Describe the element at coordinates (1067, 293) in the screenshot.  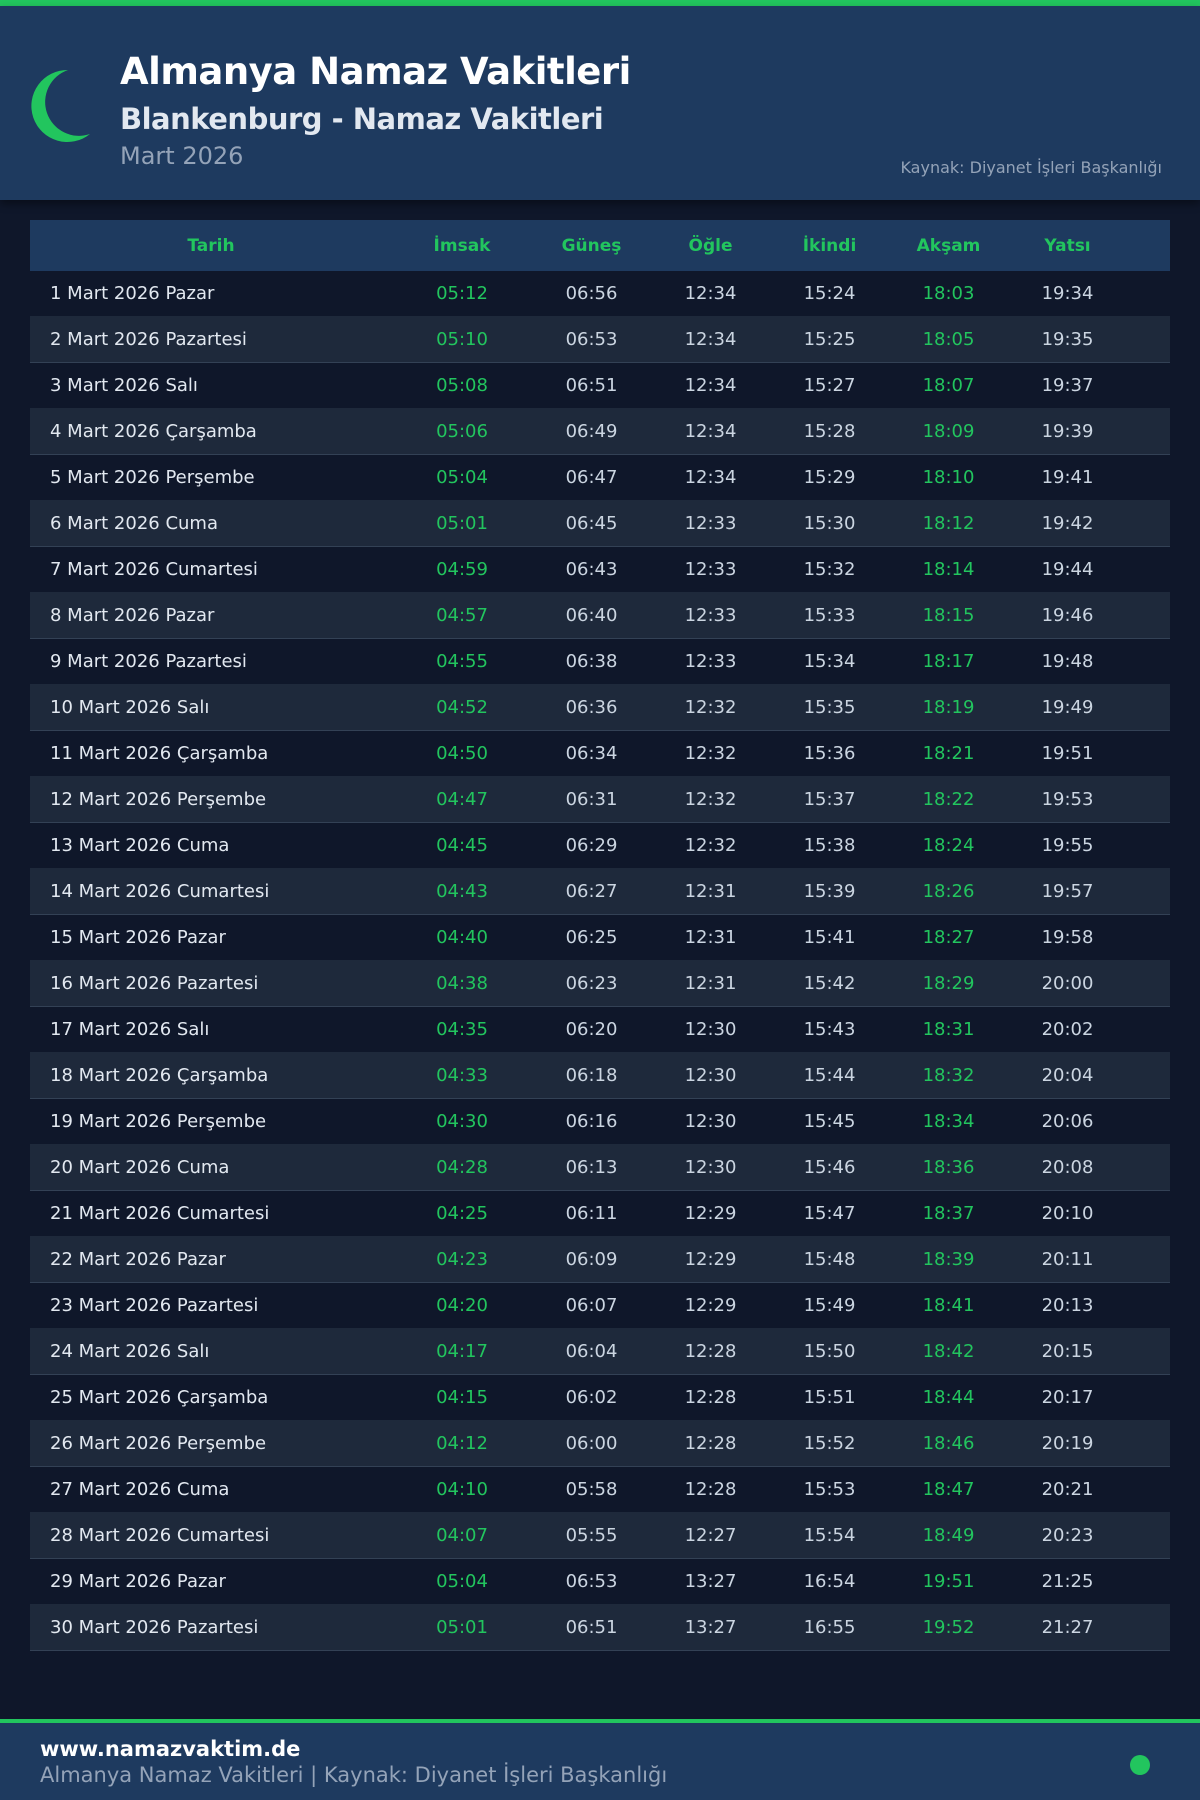
I see `time-cell: 19:34` at that location.